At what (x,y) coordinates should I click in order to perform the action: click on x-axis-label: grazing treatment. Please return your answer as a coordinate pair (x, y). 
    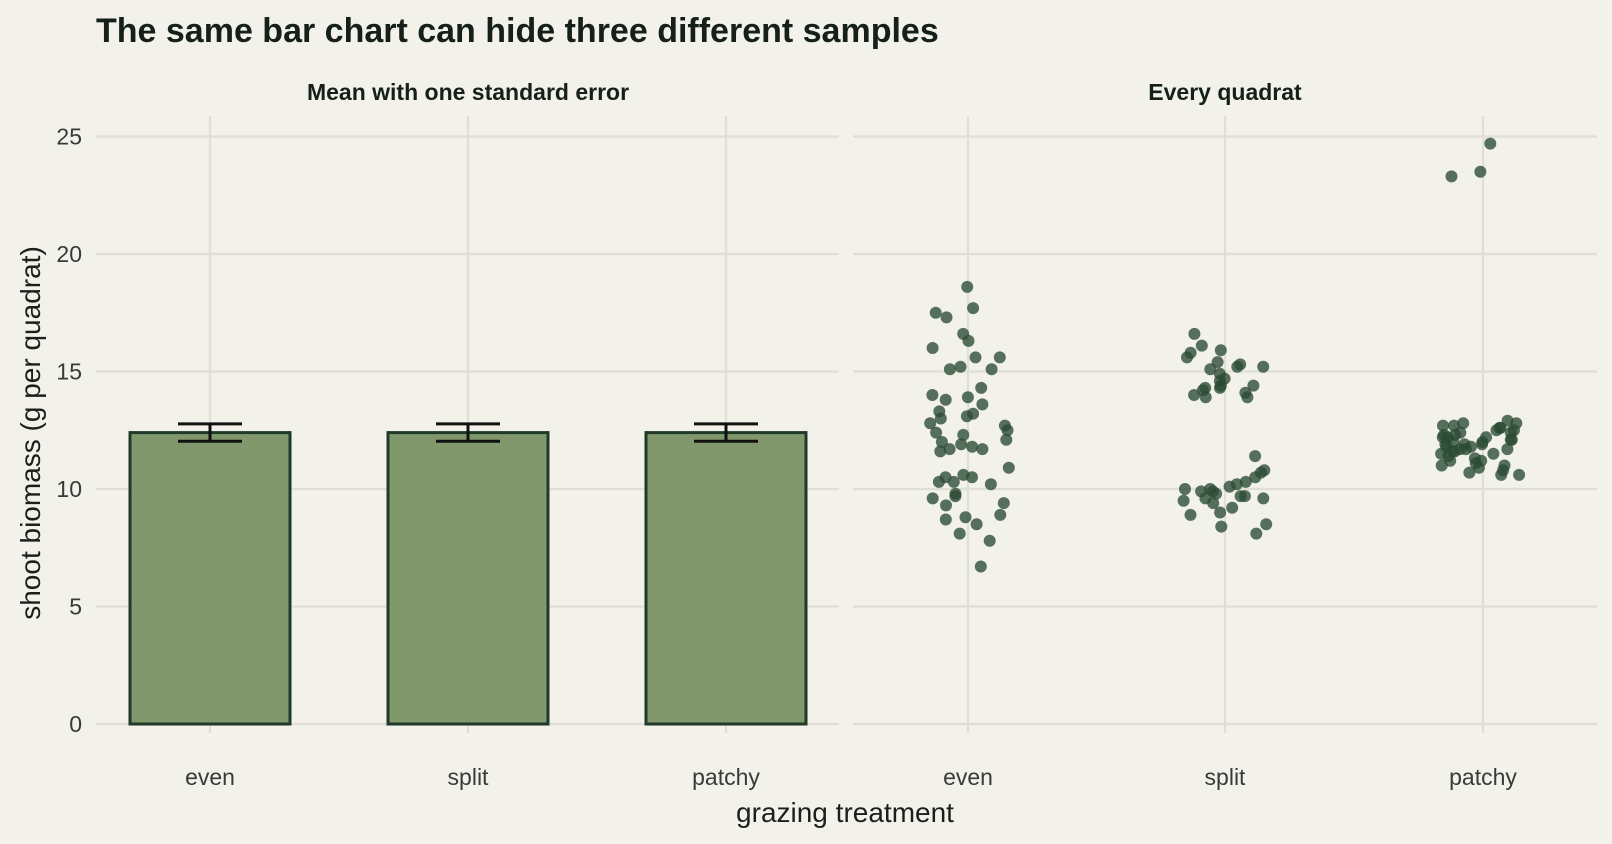
    Looking at the image, I should click on (845, 812).